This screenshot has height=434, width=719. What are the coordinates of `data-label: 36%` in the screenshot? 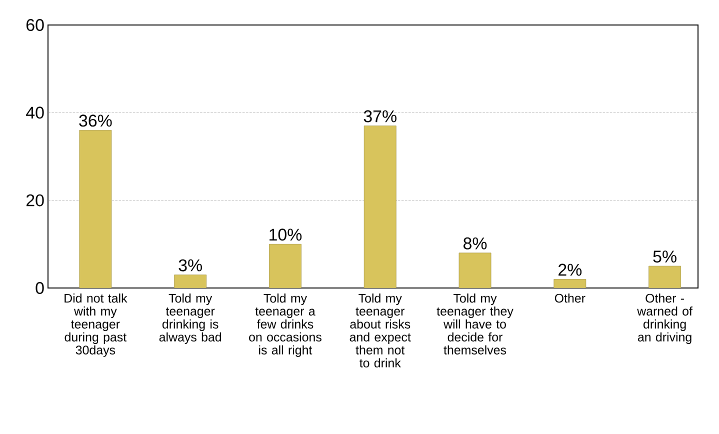 It's located at (95, 120).